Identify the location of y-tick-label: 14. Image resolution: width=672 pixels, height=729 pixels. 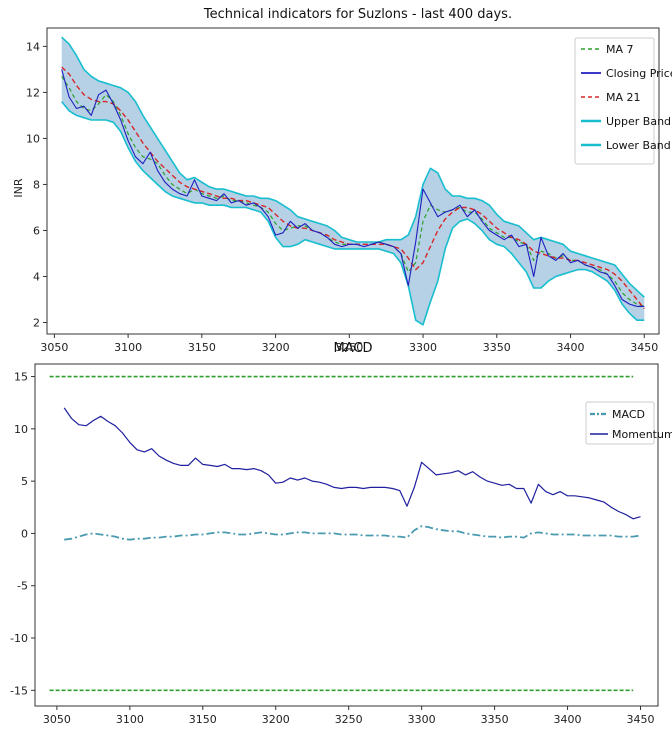
(33, 46).